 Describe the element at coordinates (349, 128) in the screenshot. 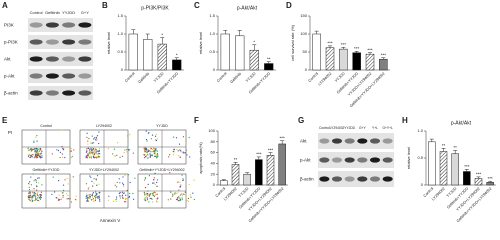

I see `lane-label: YYJDD` at that location.